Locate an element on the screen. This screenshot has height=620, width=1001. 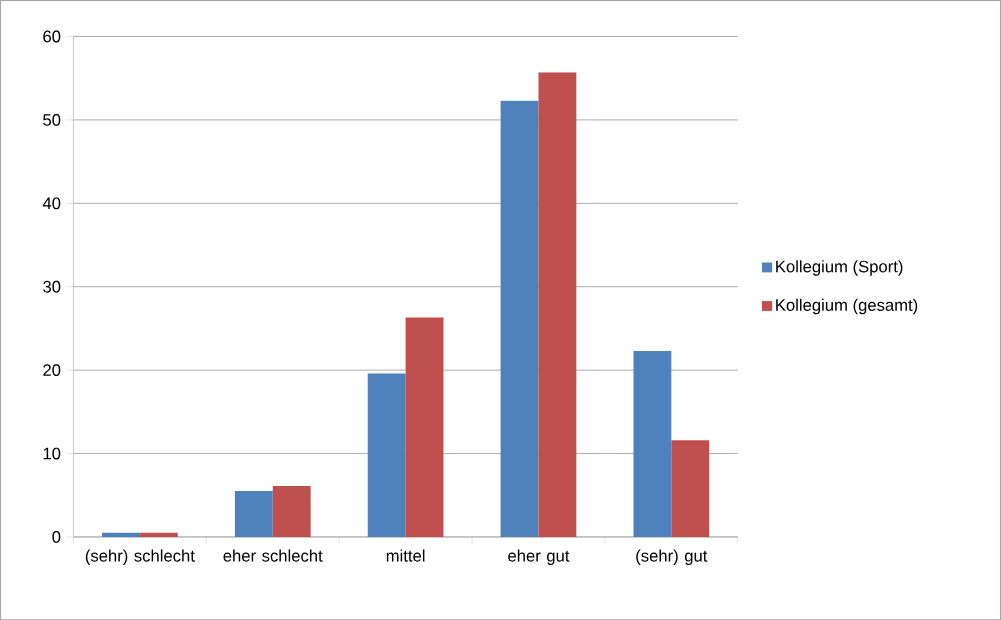
y-tick-label: 40 is located at coordinates (51, 203).